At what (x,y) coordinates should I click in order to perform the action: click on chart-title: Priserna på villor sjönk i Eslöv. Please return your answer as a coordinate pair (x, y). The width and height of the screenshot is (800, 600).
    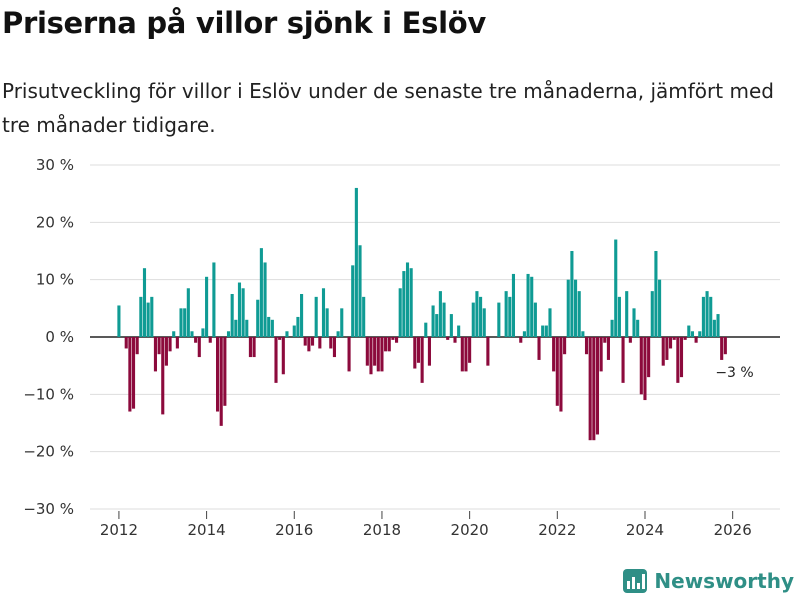
    Looking at the image, I should click on (244, 23).